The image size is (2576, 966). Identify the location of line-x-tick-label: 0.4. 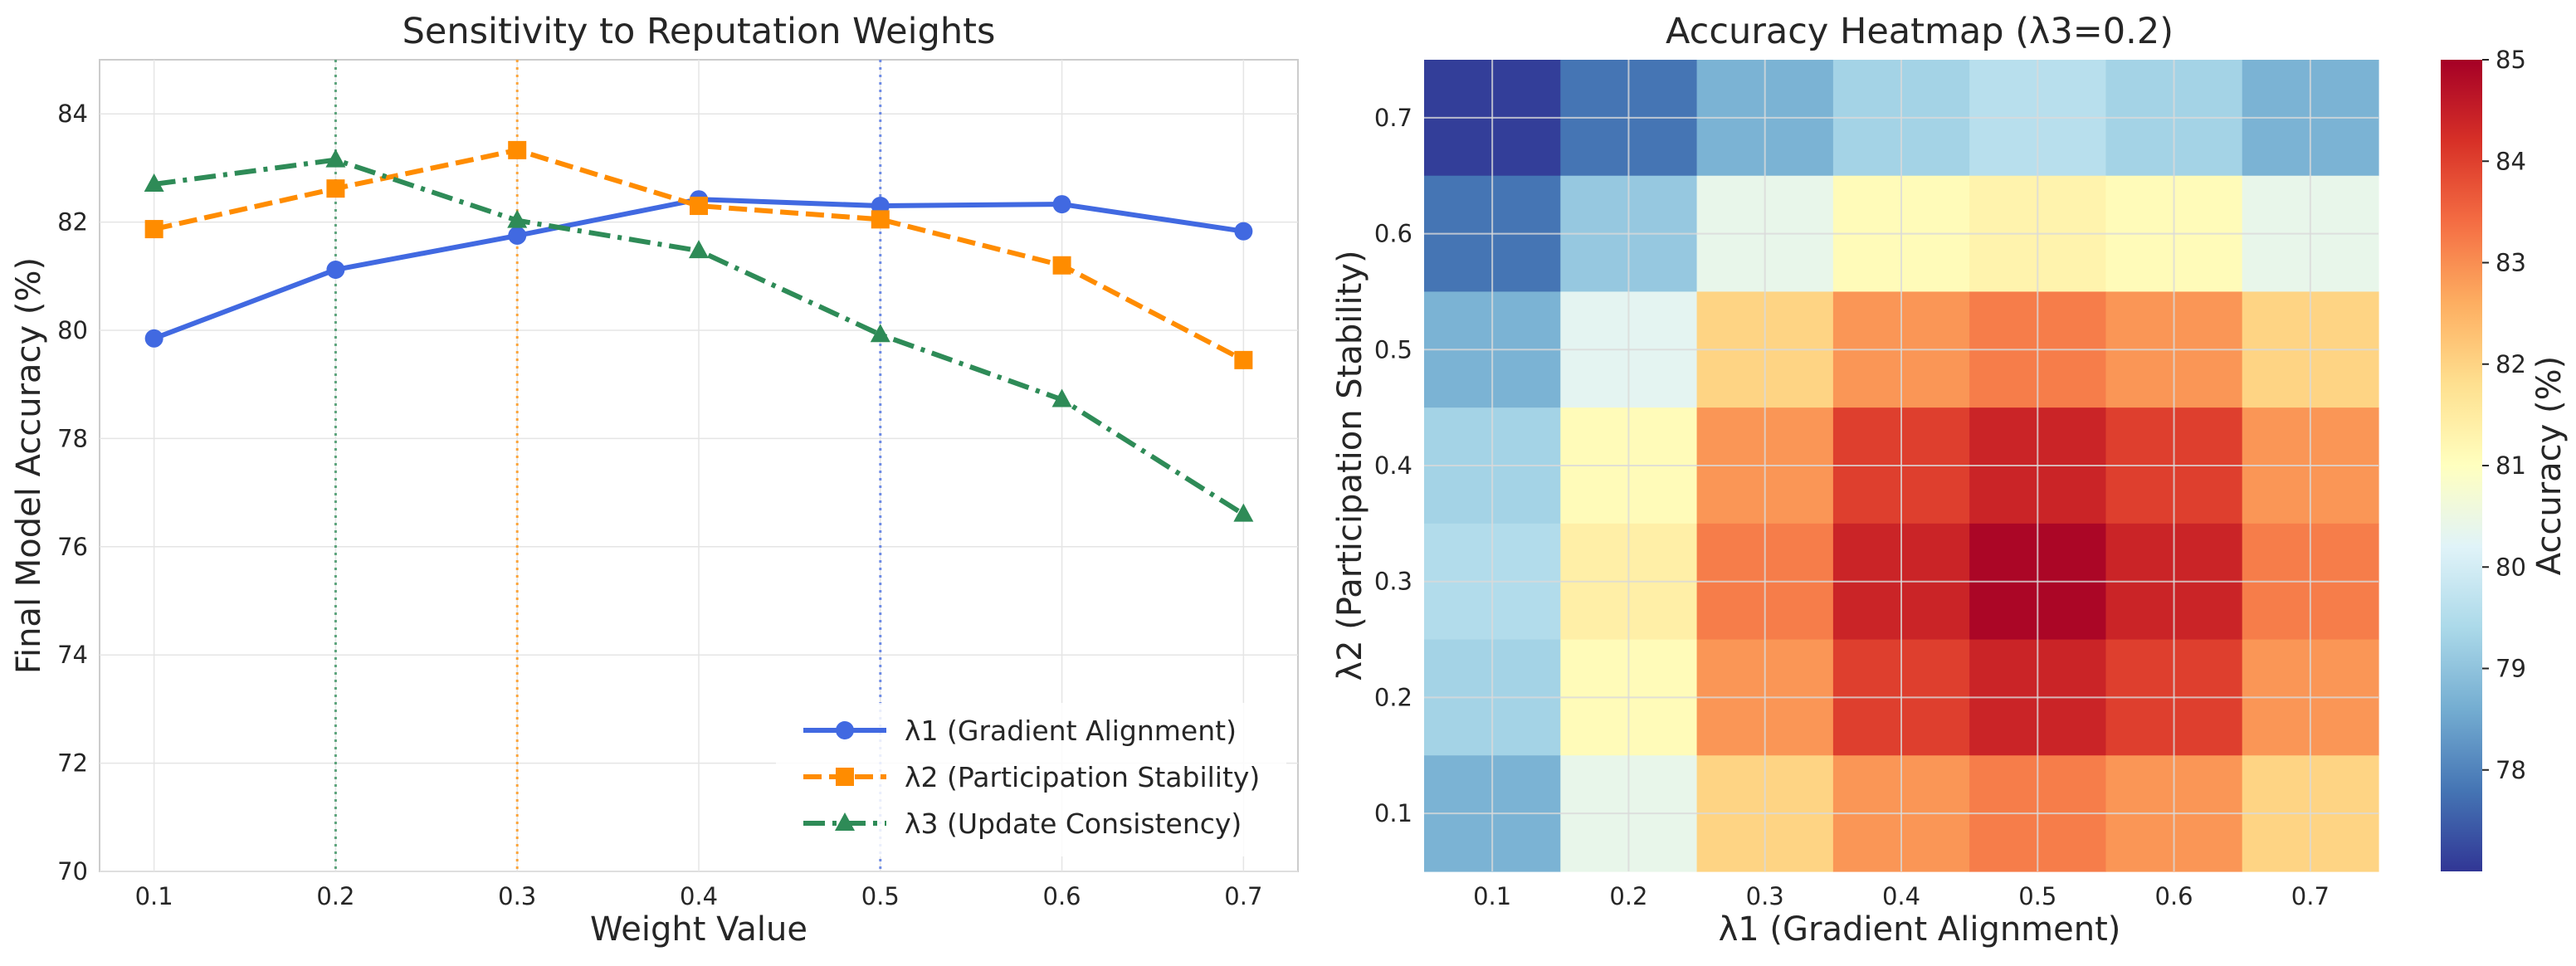
(699, 896).